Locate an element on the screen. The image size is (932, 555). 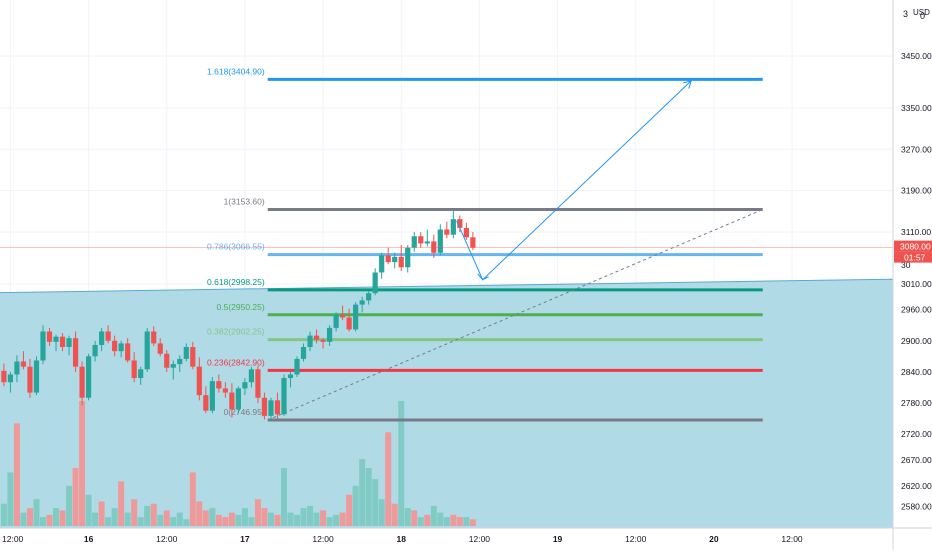
price-tick-label: 3270.00 is located at coordinates (916, 149).